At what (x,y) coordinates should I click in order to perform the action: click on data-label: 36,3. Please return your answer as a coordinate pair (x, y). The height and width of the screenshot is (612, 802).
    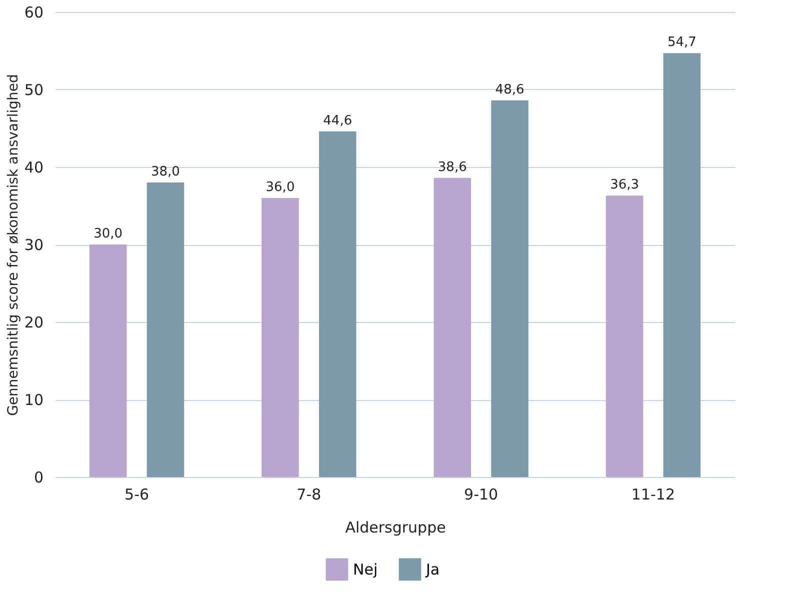
    Looking at the image, I should click on (625, 185).